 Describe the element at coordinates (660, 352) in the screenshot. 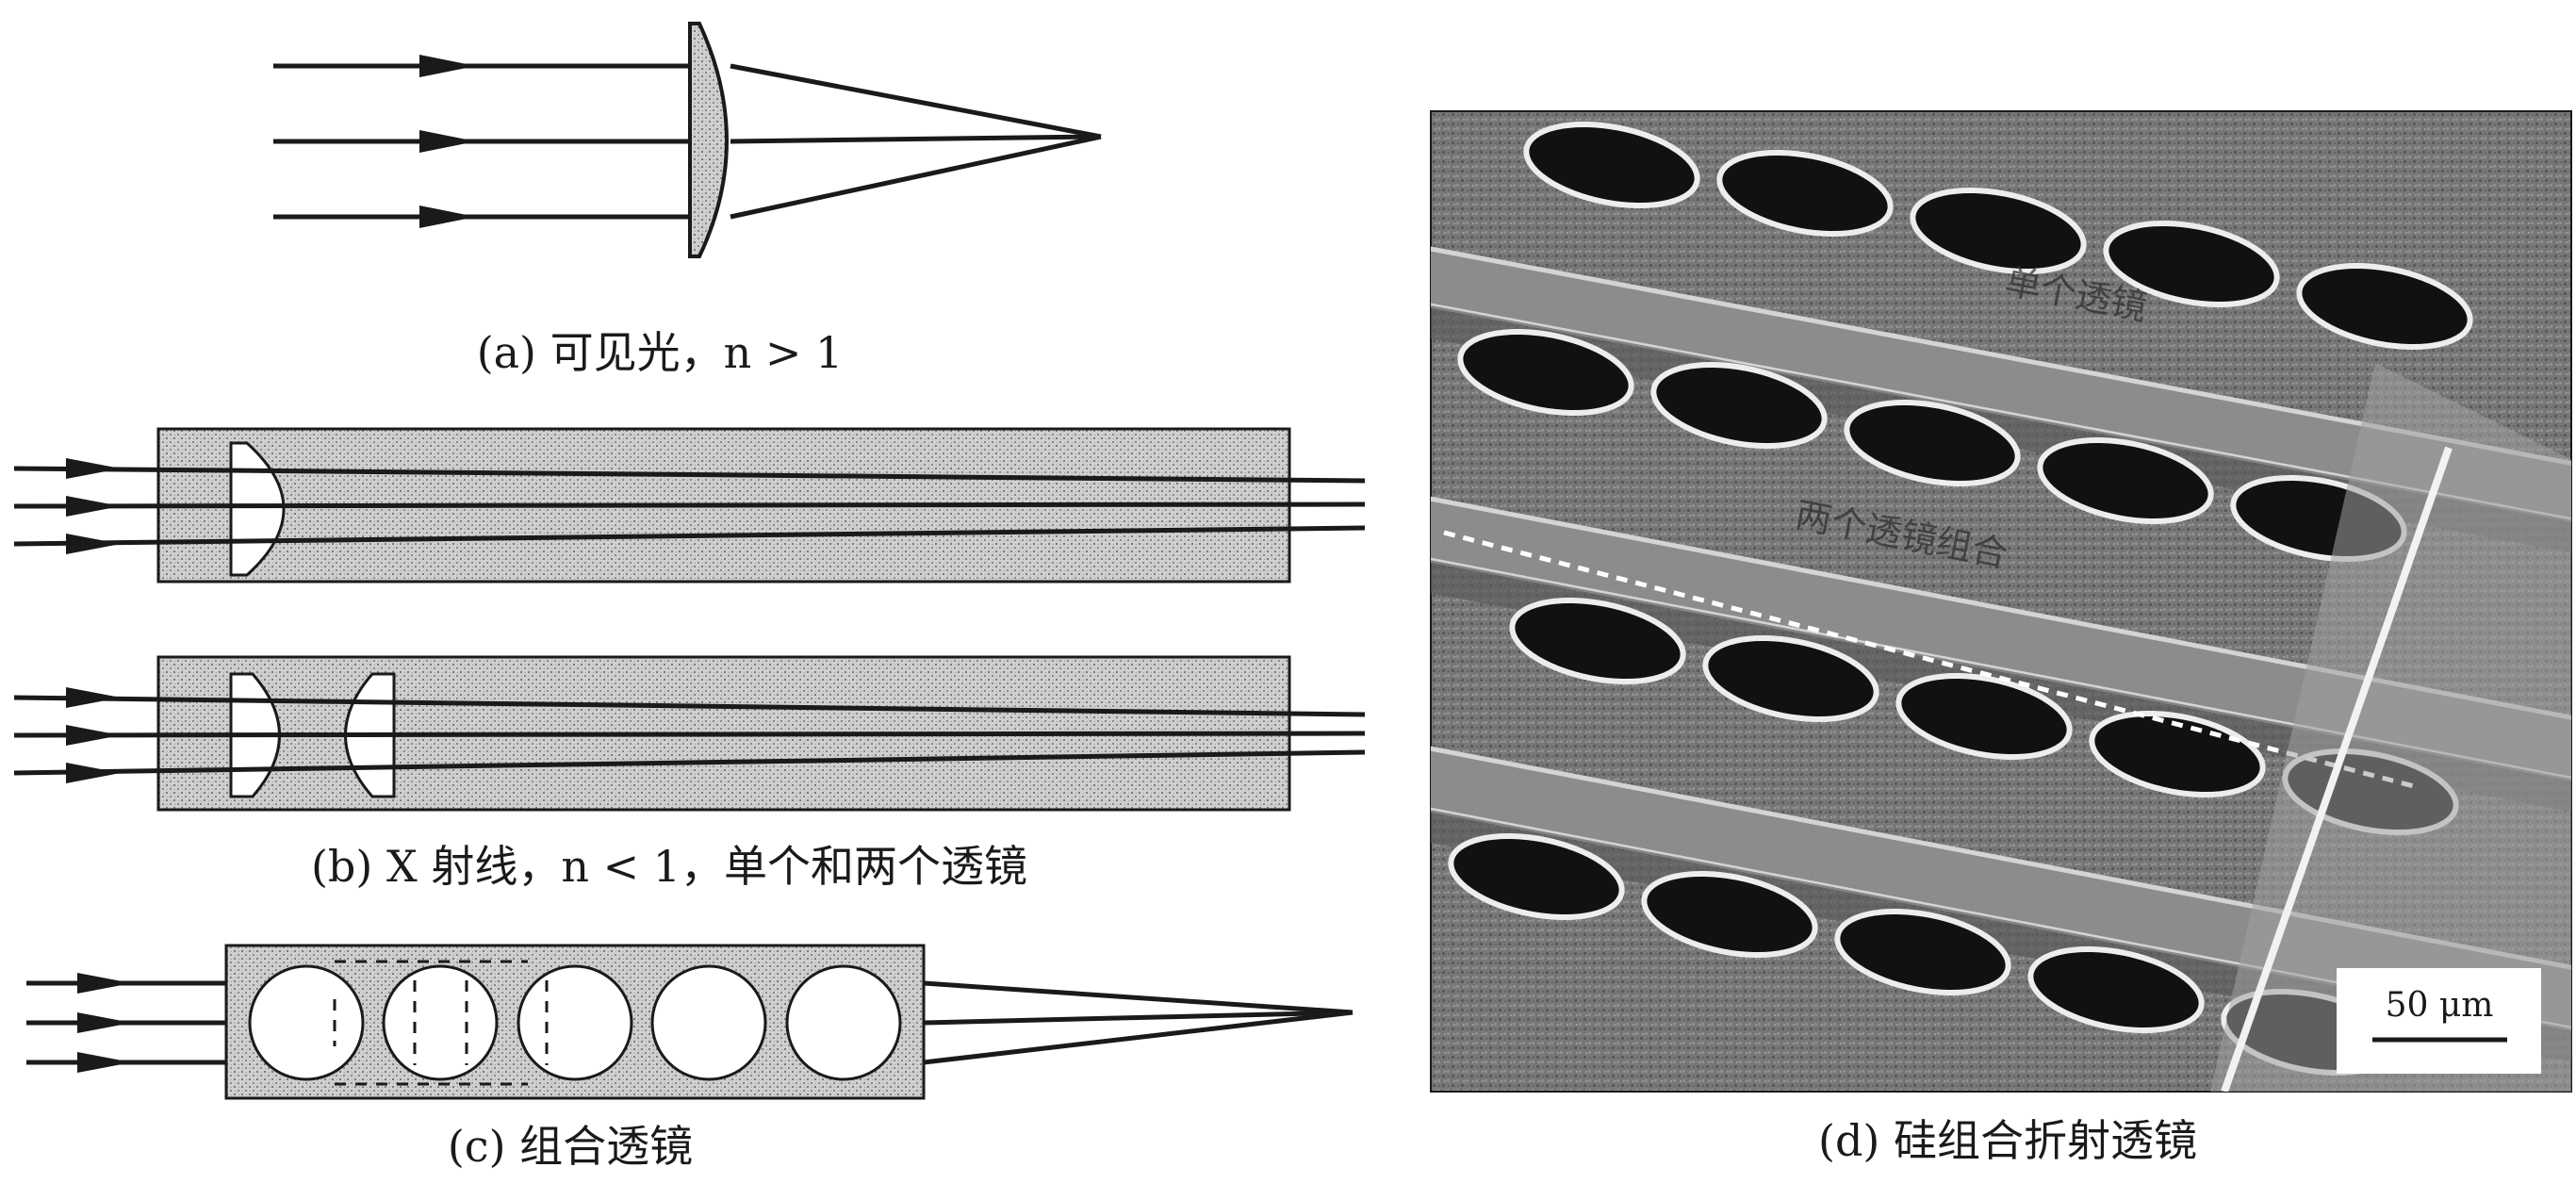

I see `caption-a: (a) 可见光，n > 1` at that location.